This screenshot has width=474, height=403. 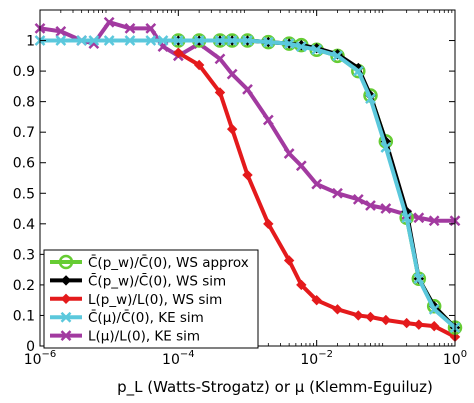 I want to click on y-tick-label: 0.5, so click(x=24, y=194).